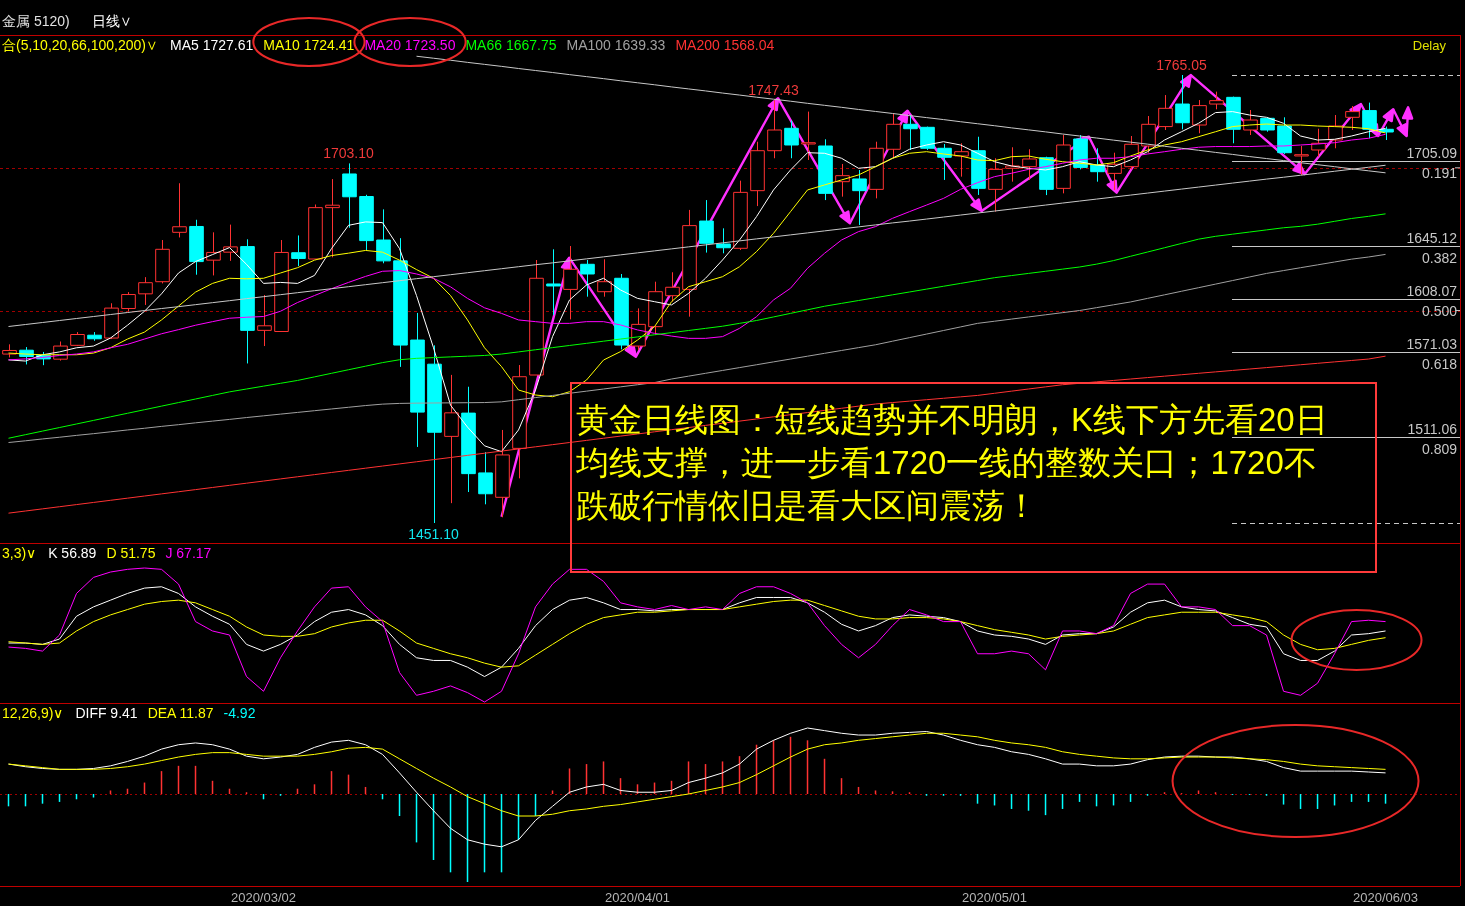 The image size is (1465, 906). I want to click on text: MA66 1667.75, so click(511, 45).